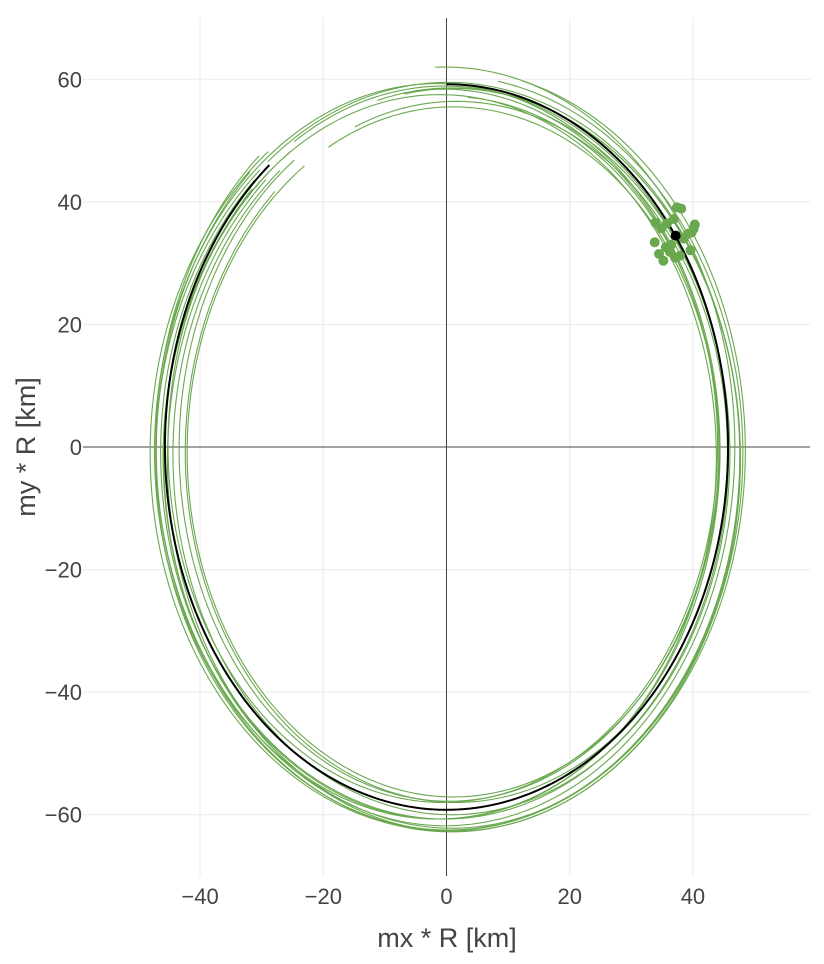 The image size is (824, 964). Describe the element at coordinates (76, 447) in the screenshot. I see `y-tick-label: 0` at that location.